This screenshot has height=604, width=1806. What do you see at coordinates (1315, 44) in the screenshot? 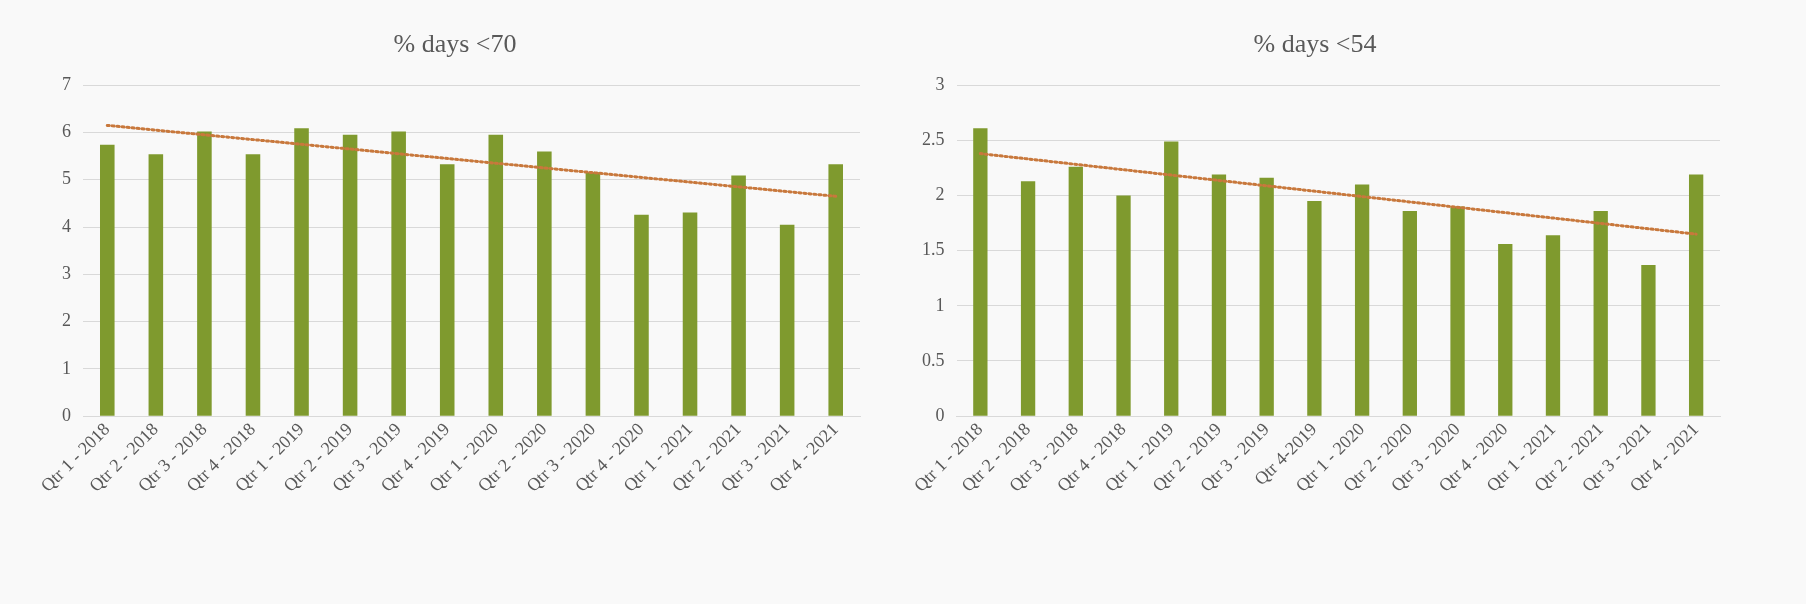
I see `chart-title: % days <54` at bounding box center [1315, 44].